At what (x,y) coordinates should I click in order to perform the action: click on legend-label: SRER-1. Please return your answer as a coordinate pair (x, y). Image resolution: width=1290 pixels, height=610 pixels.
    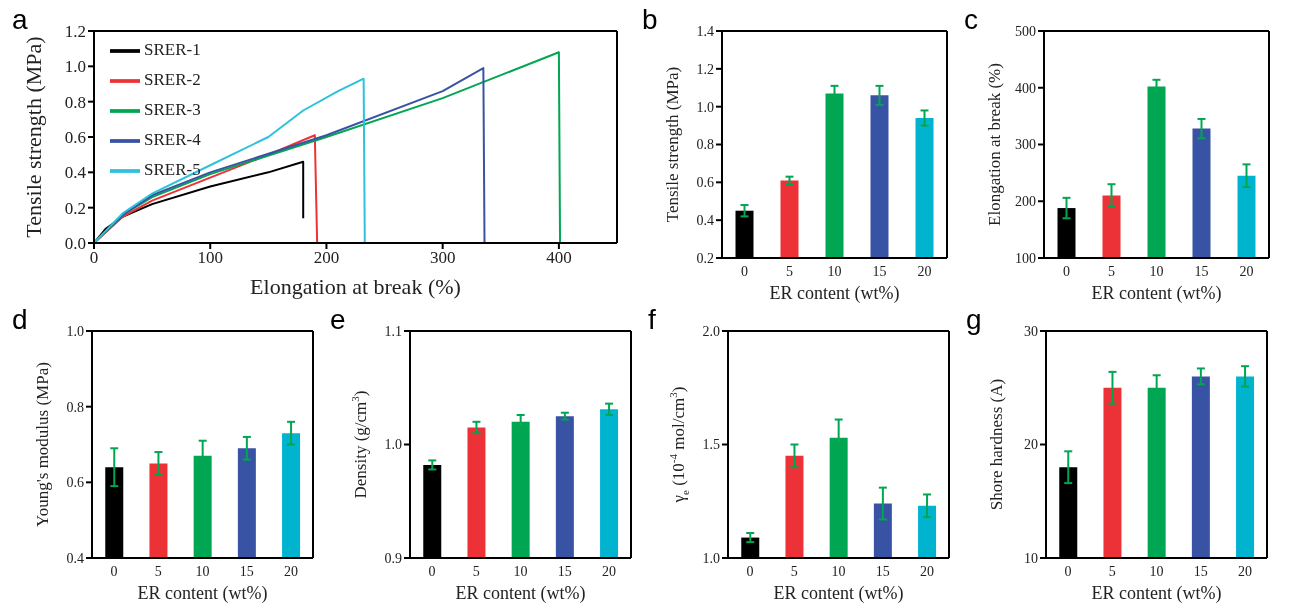
    Looking at the image, I should click on (172, 49).